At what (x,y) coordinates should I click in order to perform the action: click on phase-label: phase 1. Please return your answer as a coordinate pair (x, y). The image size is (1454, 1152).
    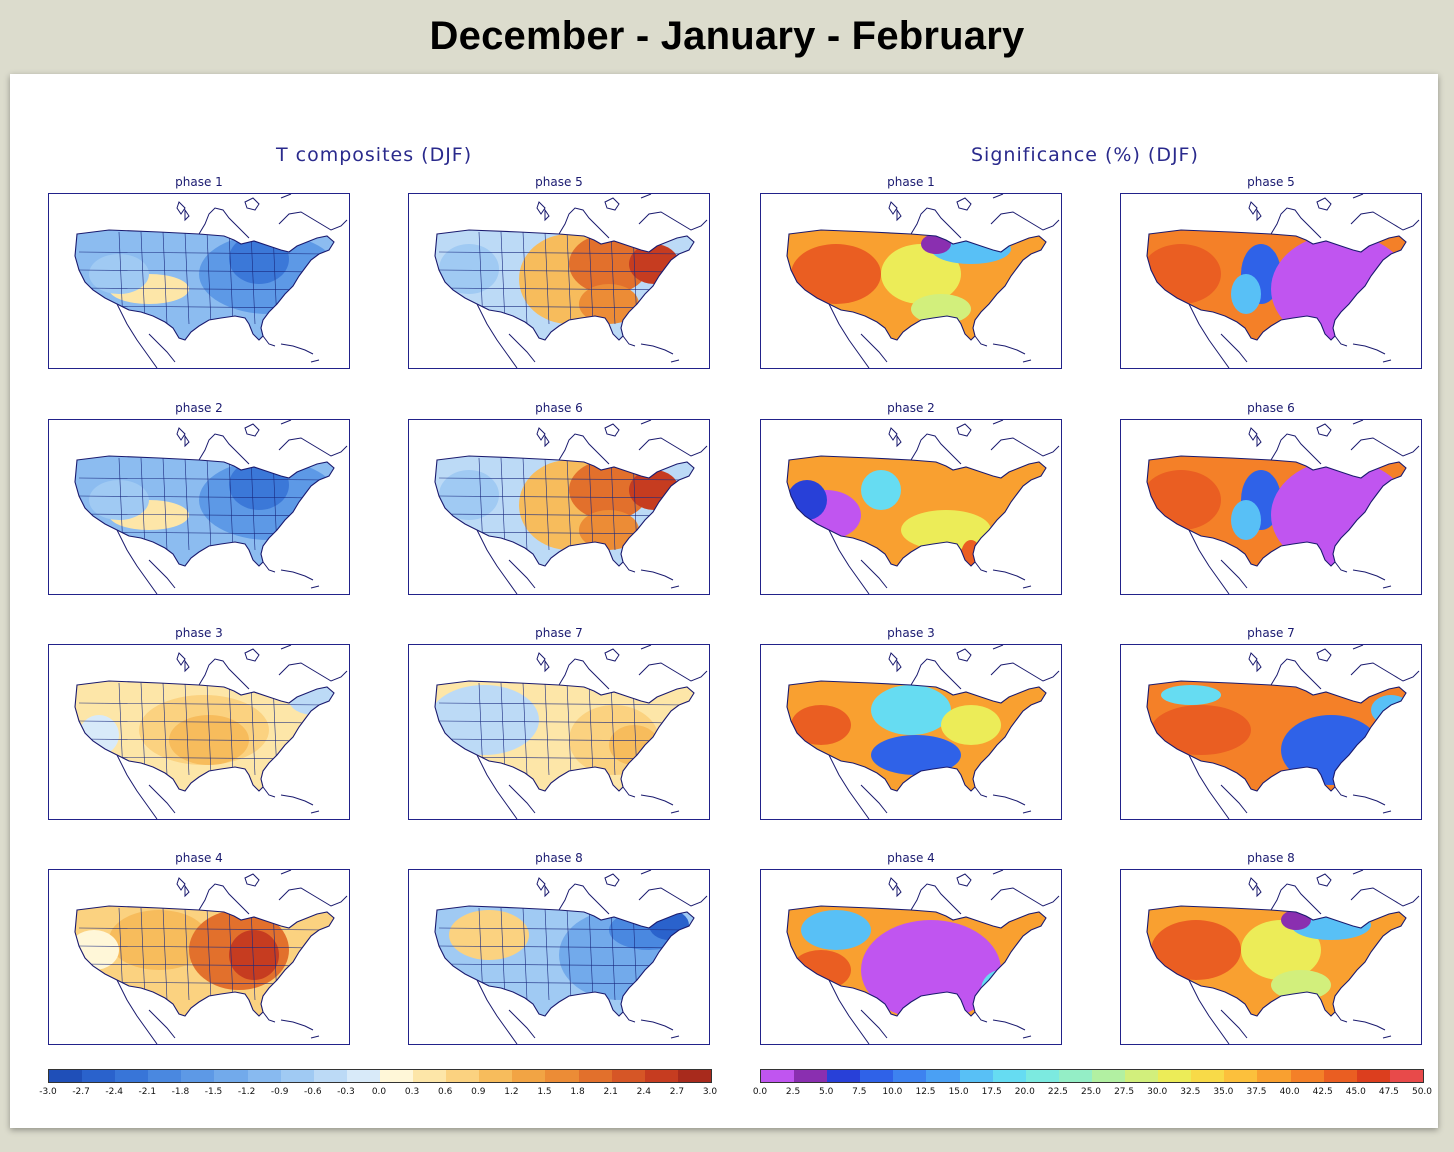
    Looking at the image, I should click on (911, 182).